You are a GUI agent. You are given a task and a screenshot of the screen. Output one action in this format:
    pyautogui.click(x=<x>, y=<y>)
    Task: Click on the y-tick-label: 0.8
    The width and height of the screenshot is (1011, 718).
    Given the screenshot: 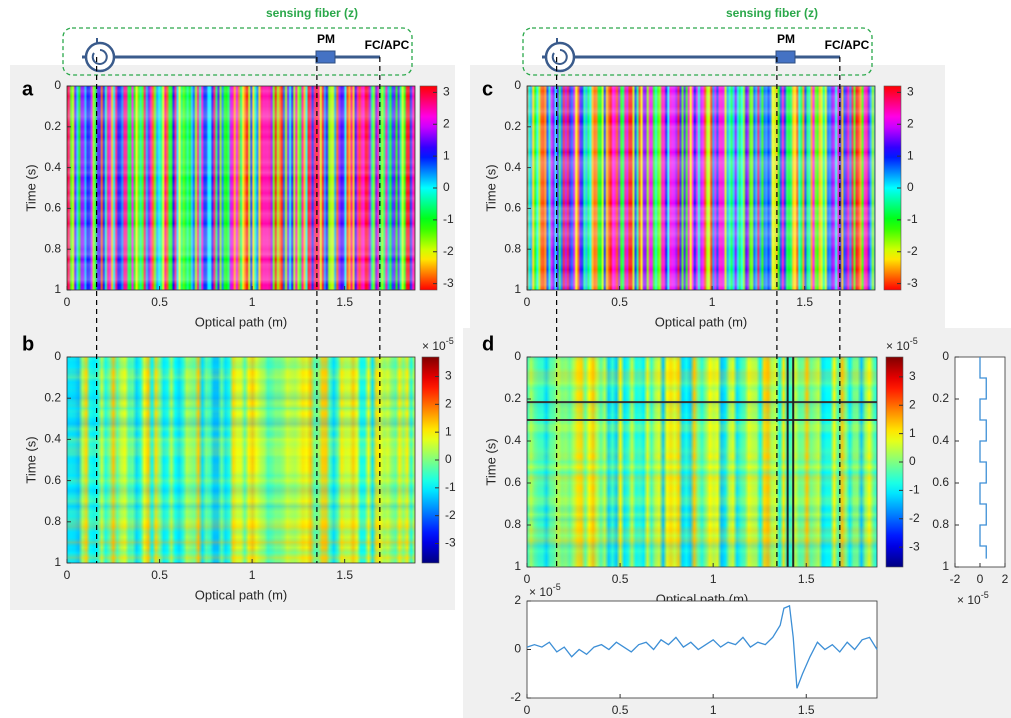 What is the action you would take?
    pyautogui.click(x=52, y=521)
    